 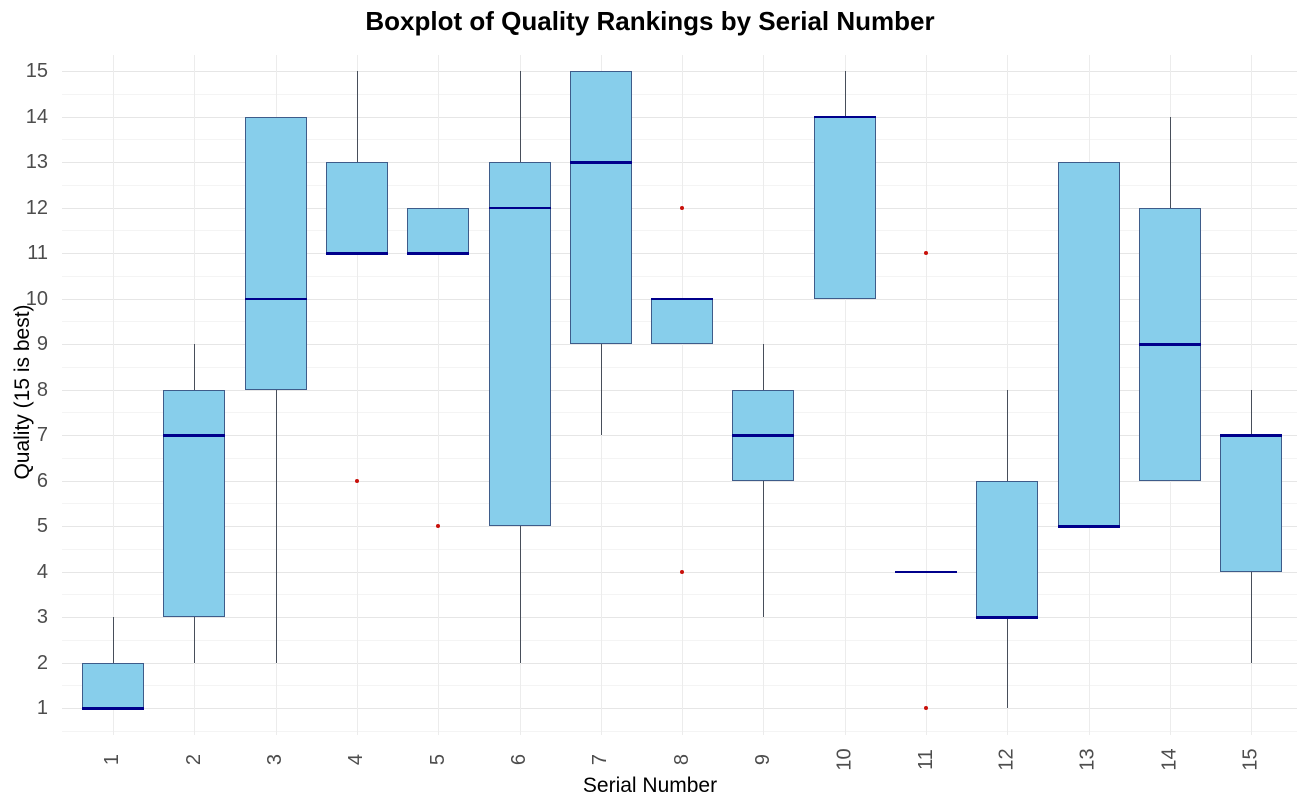 I want to click on y-tick-label: 1, so click(x=42, y=708).